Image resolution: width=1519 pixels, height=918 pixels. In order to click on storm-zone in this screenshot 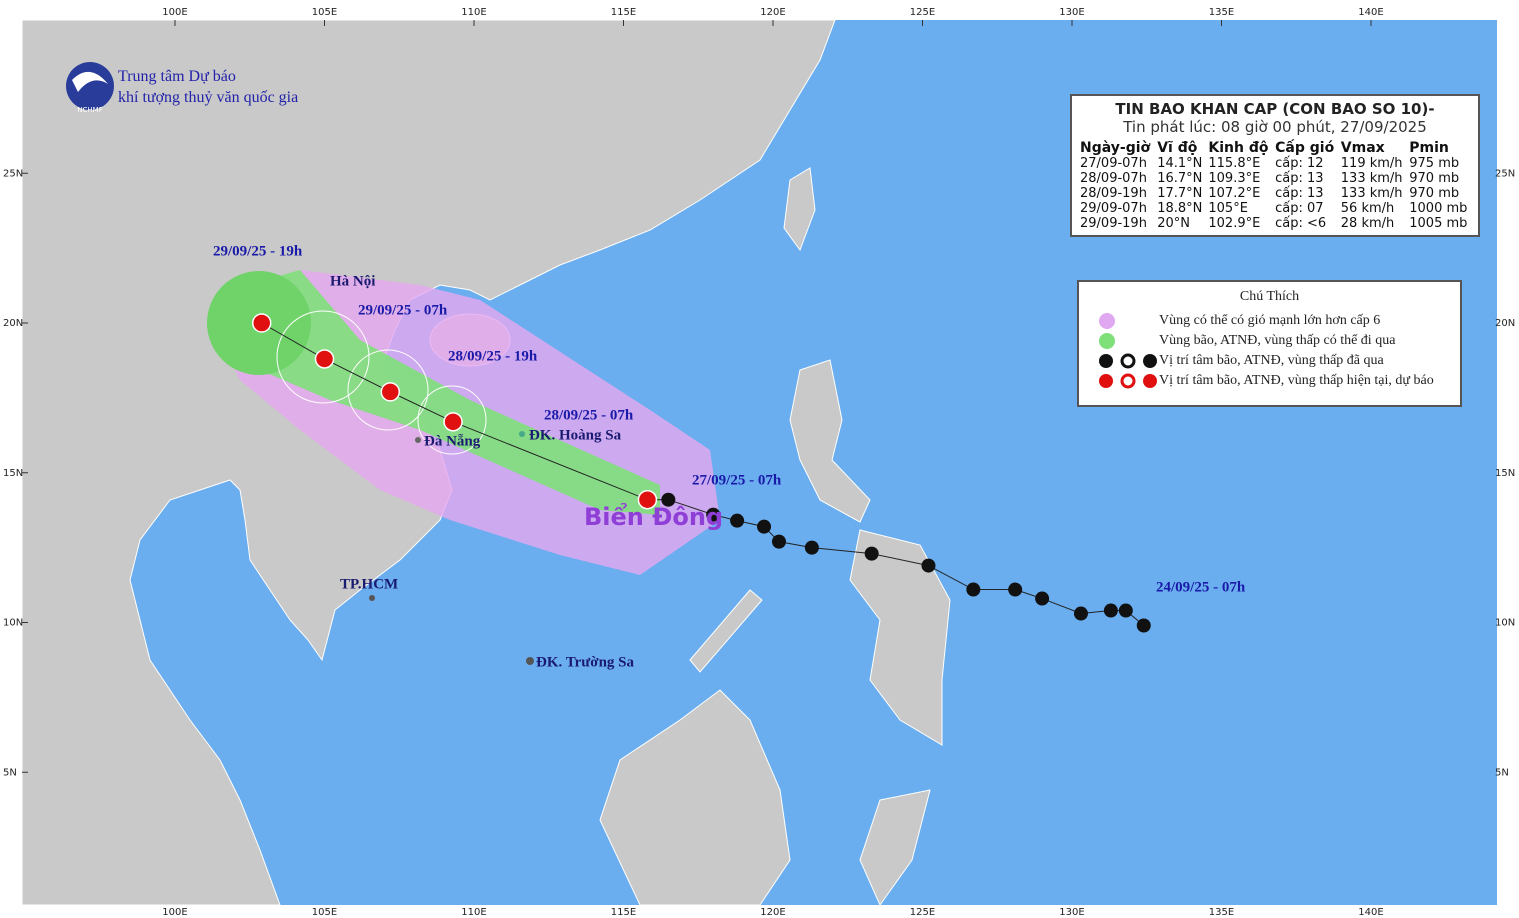, I will do `click(435, 392)`.